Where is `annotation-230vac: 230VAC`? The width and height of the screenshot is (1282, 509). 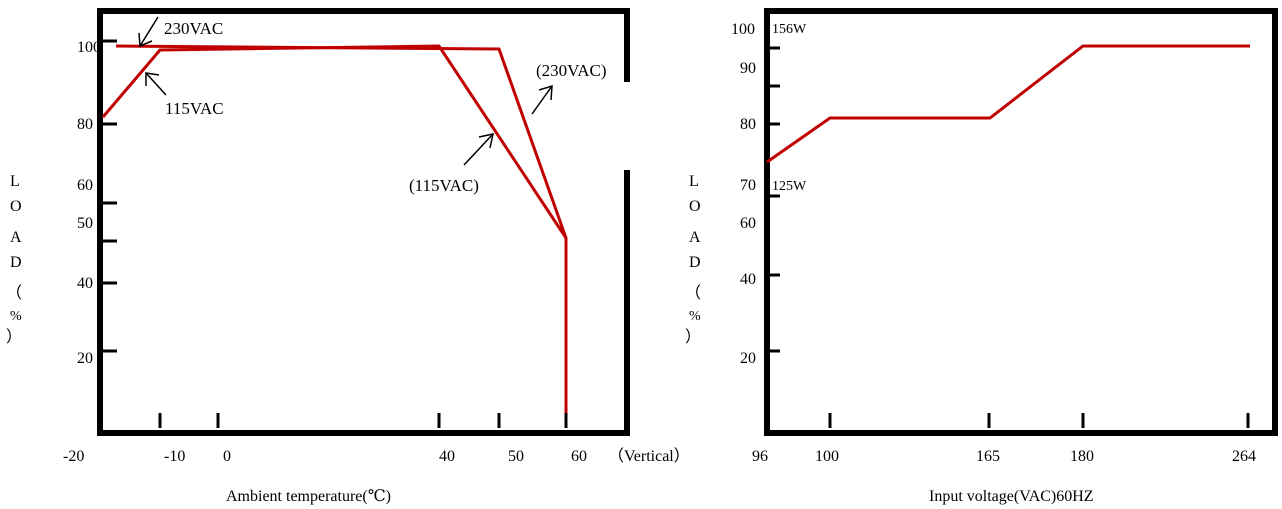 annotation-230vac: 230VAC is located at coordinates (193, 28).